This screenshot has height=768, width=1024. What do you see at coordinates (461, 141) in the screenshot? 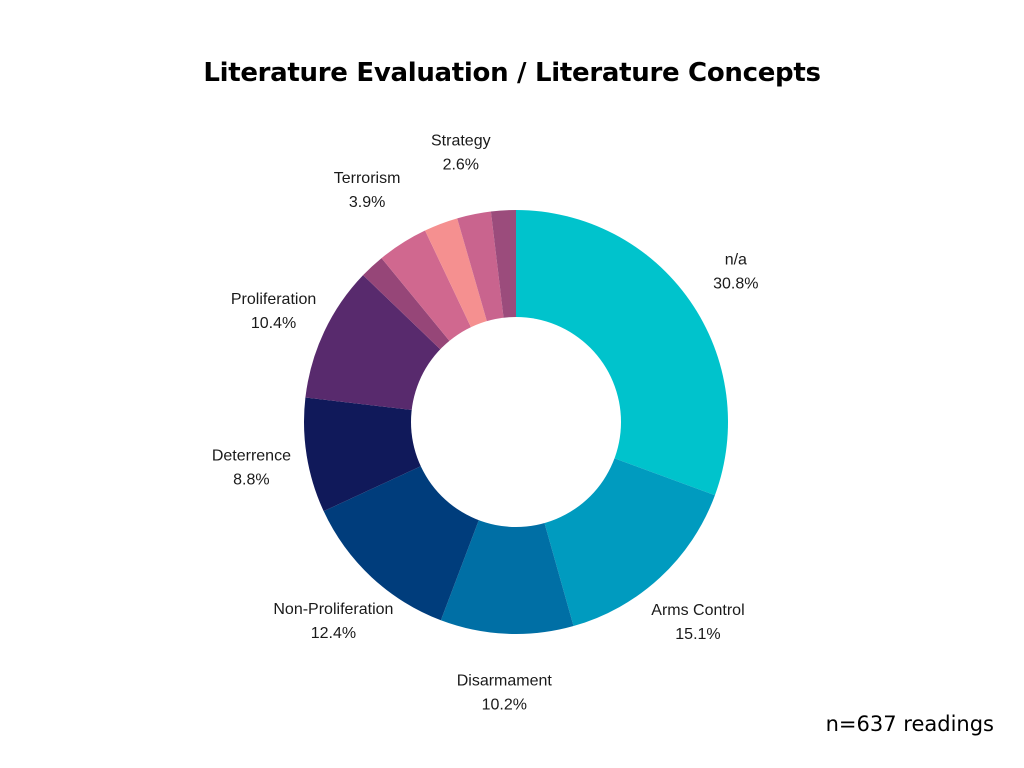
I see `slice-label-strategy: Strategy` at bounding box center [461, 141].